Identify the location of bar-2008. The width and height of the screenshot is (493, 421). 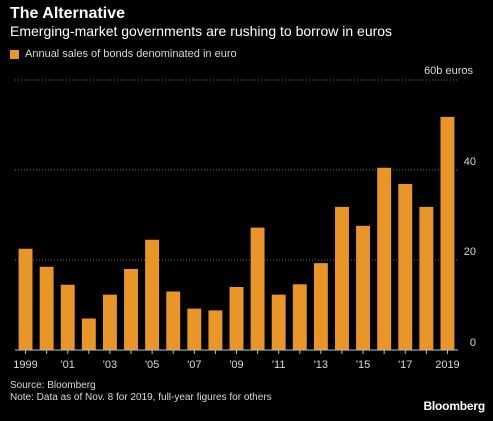
(215, 330).